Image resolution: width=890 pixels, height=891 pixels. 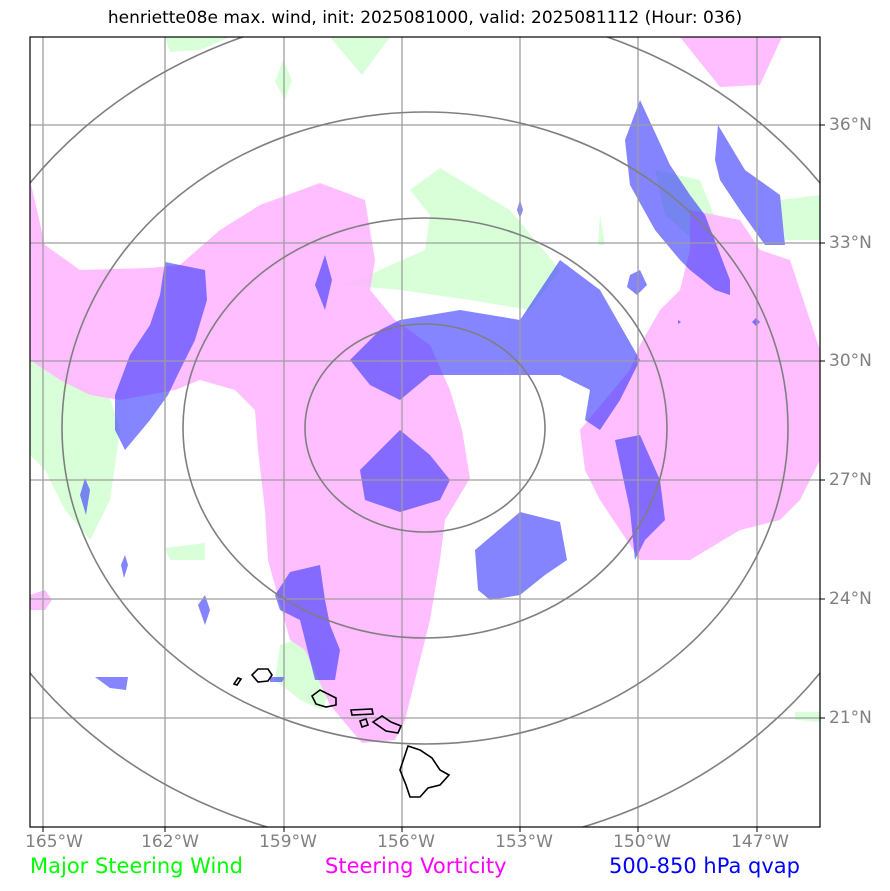 I want to click on lat-label-24n: 24°N, so click(x=850, y=599).